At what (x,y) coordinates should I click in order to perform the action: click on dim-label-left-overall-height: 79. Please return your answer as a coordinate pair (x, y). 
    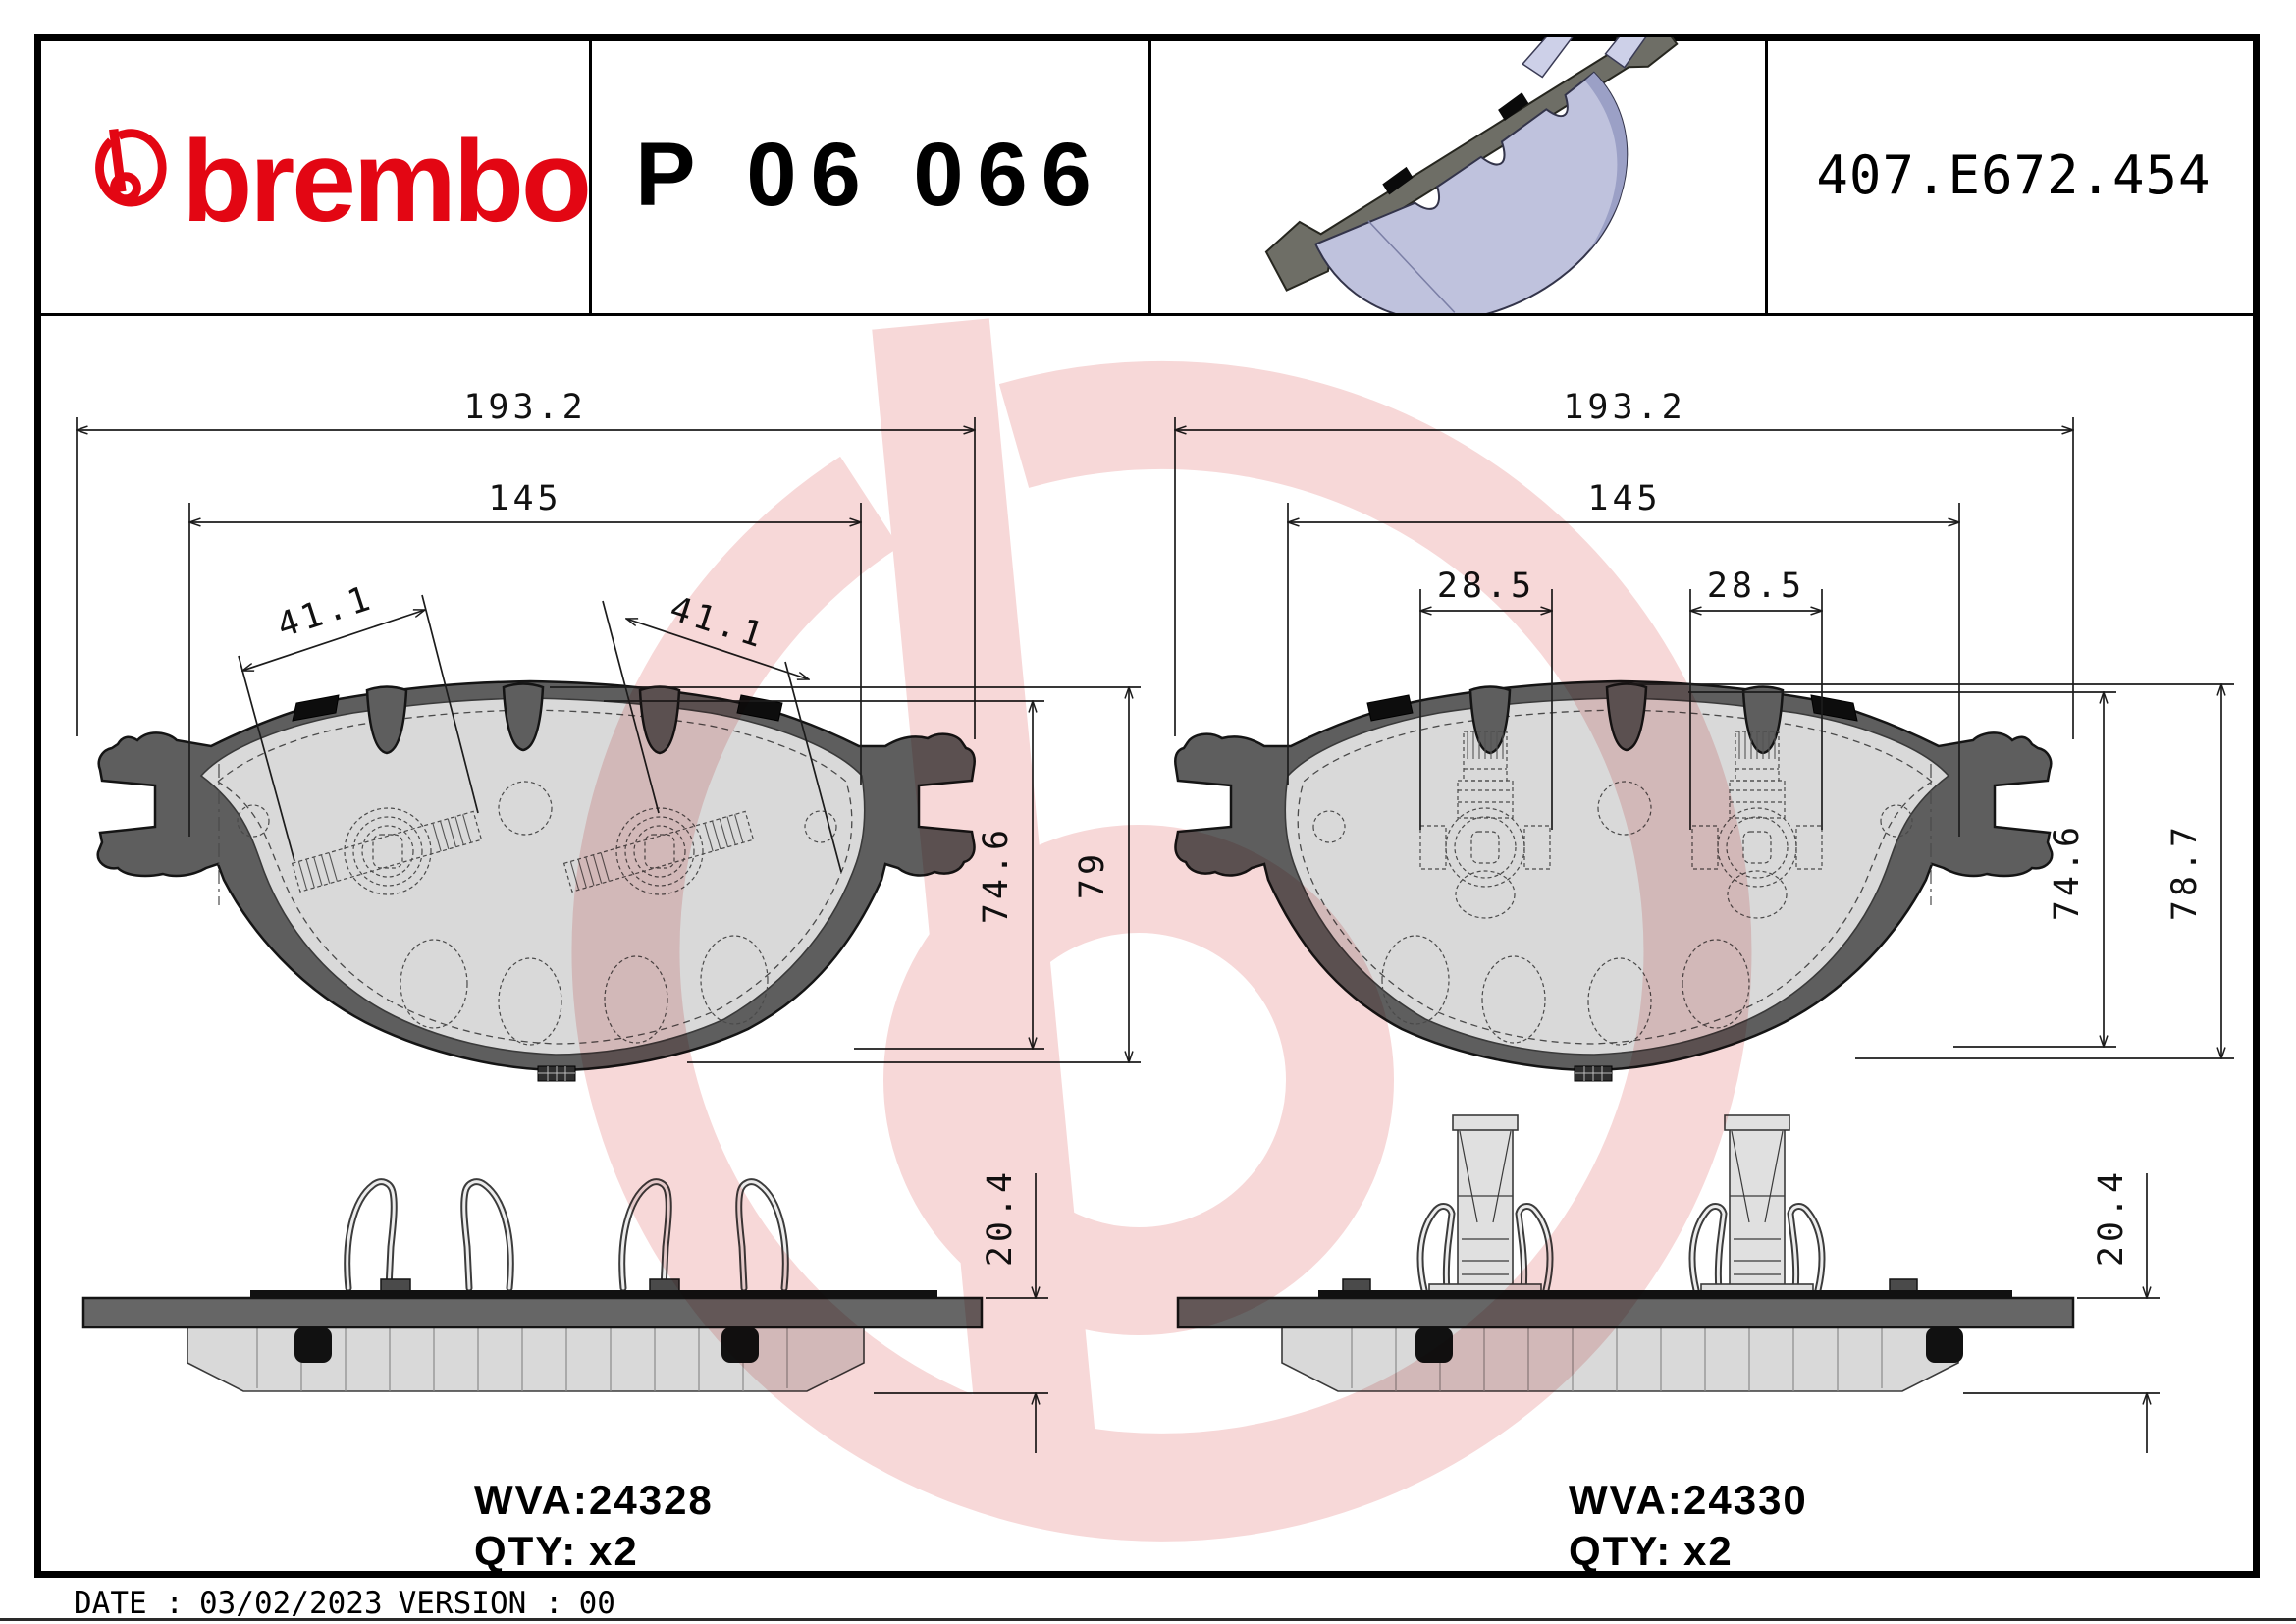
    Looking at the image, I should click on (1092, 874).